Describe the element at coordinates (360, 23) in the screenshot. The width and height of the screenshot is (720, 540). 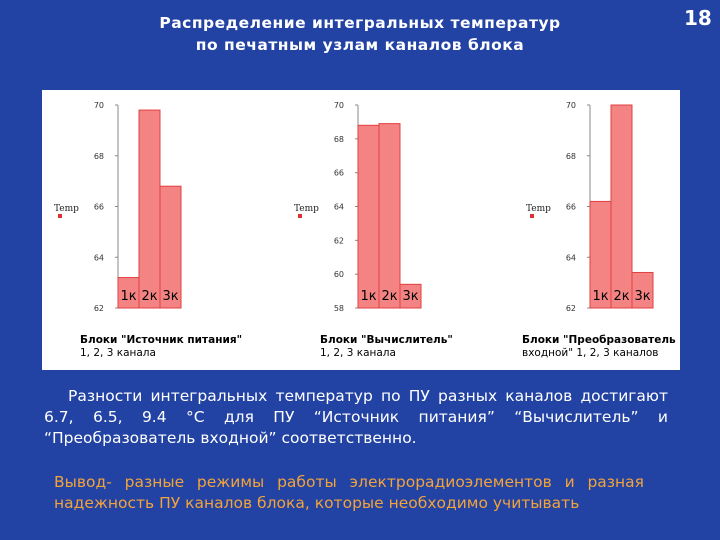
I see `title-line: Распределение интегральных температур` at that location.